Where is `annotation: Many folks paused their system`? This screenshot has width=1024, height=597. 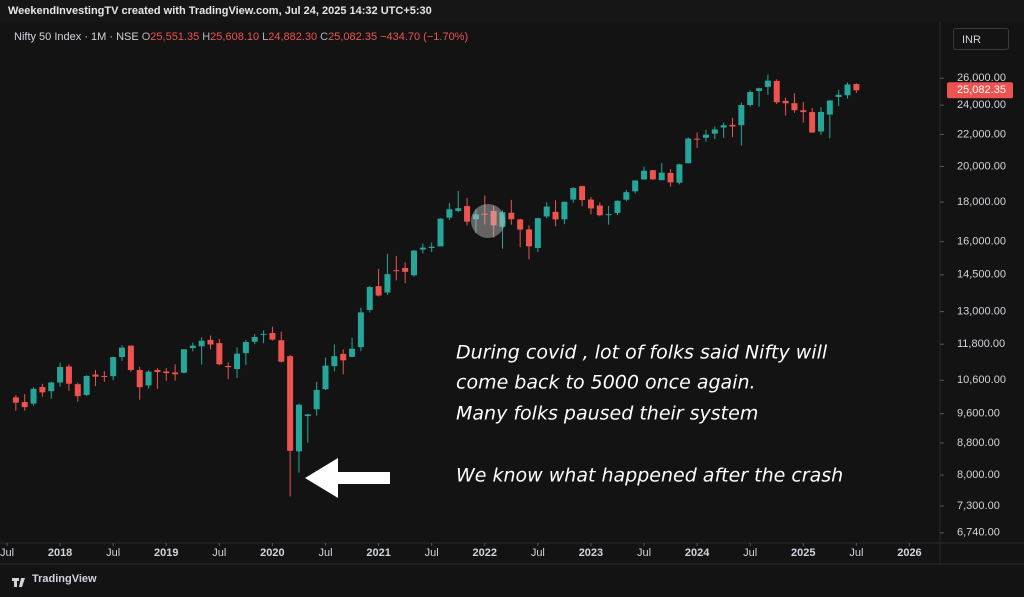 annotation: Many folks paused their system is located at coordinates (607, 414).